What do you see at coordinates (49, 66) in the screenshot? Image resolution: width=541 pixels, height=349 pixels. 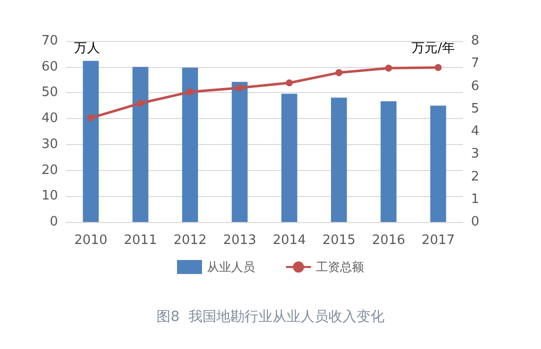 I see `y-tick-label: 60` at bounding box center [49, 66].